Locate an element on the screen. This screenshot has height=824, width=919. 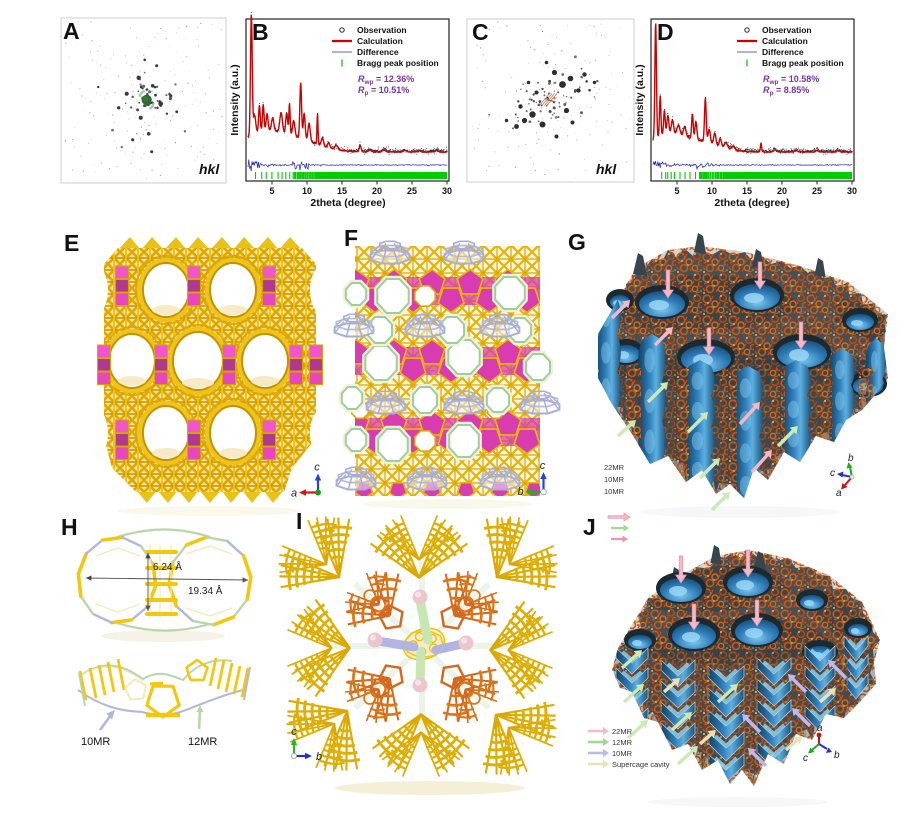
svg-text: Rp = 10.51% is located at coordinates (383, 91).